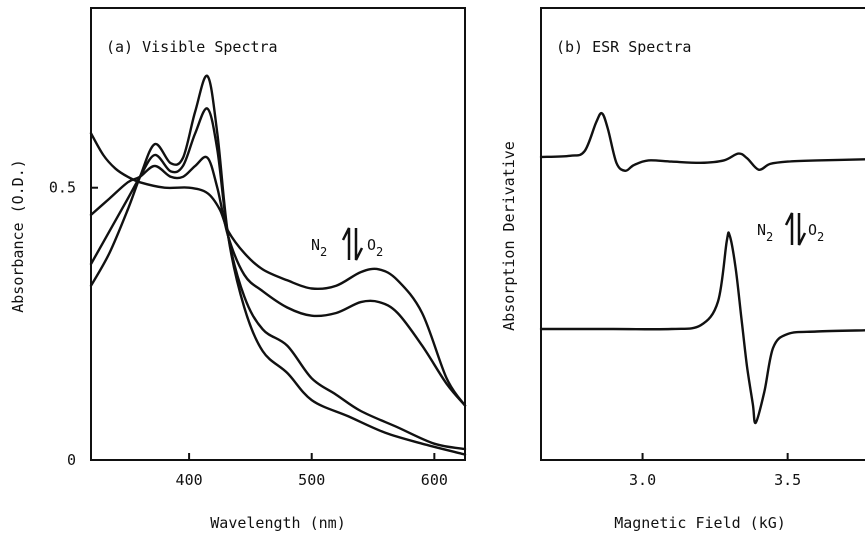  I want to click on x-tick-label: 3.5, so click(787, 480).